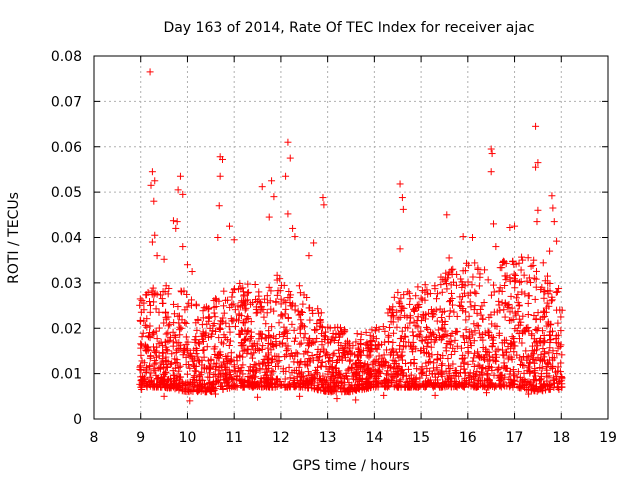 The width and height of the screenshot is (640, 480). Describe the element at coordinates (608, 438) in the screenshot. I see `x-tick-label: 19` at that location.